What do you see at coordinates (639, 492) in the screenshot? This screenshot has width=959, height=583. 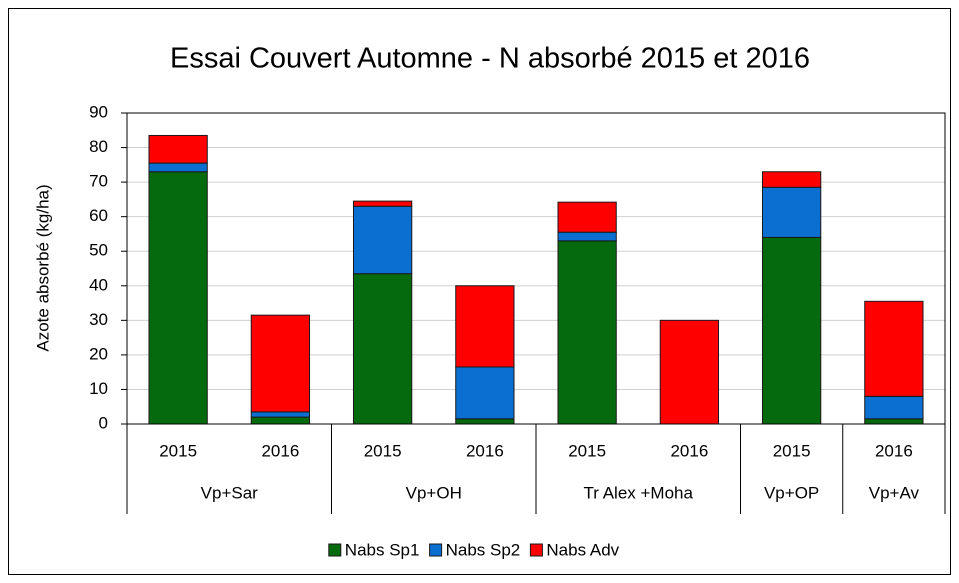 I see `group-label: Tr Alex +Moha` at bounding box center [639, 492].